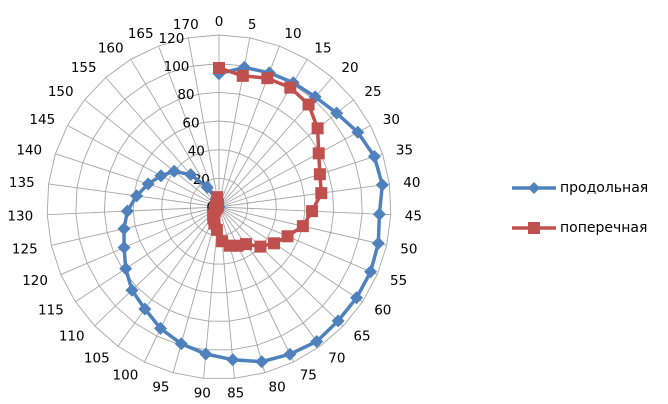  I want to click on category-tick-label: 15, so click(322, 48).